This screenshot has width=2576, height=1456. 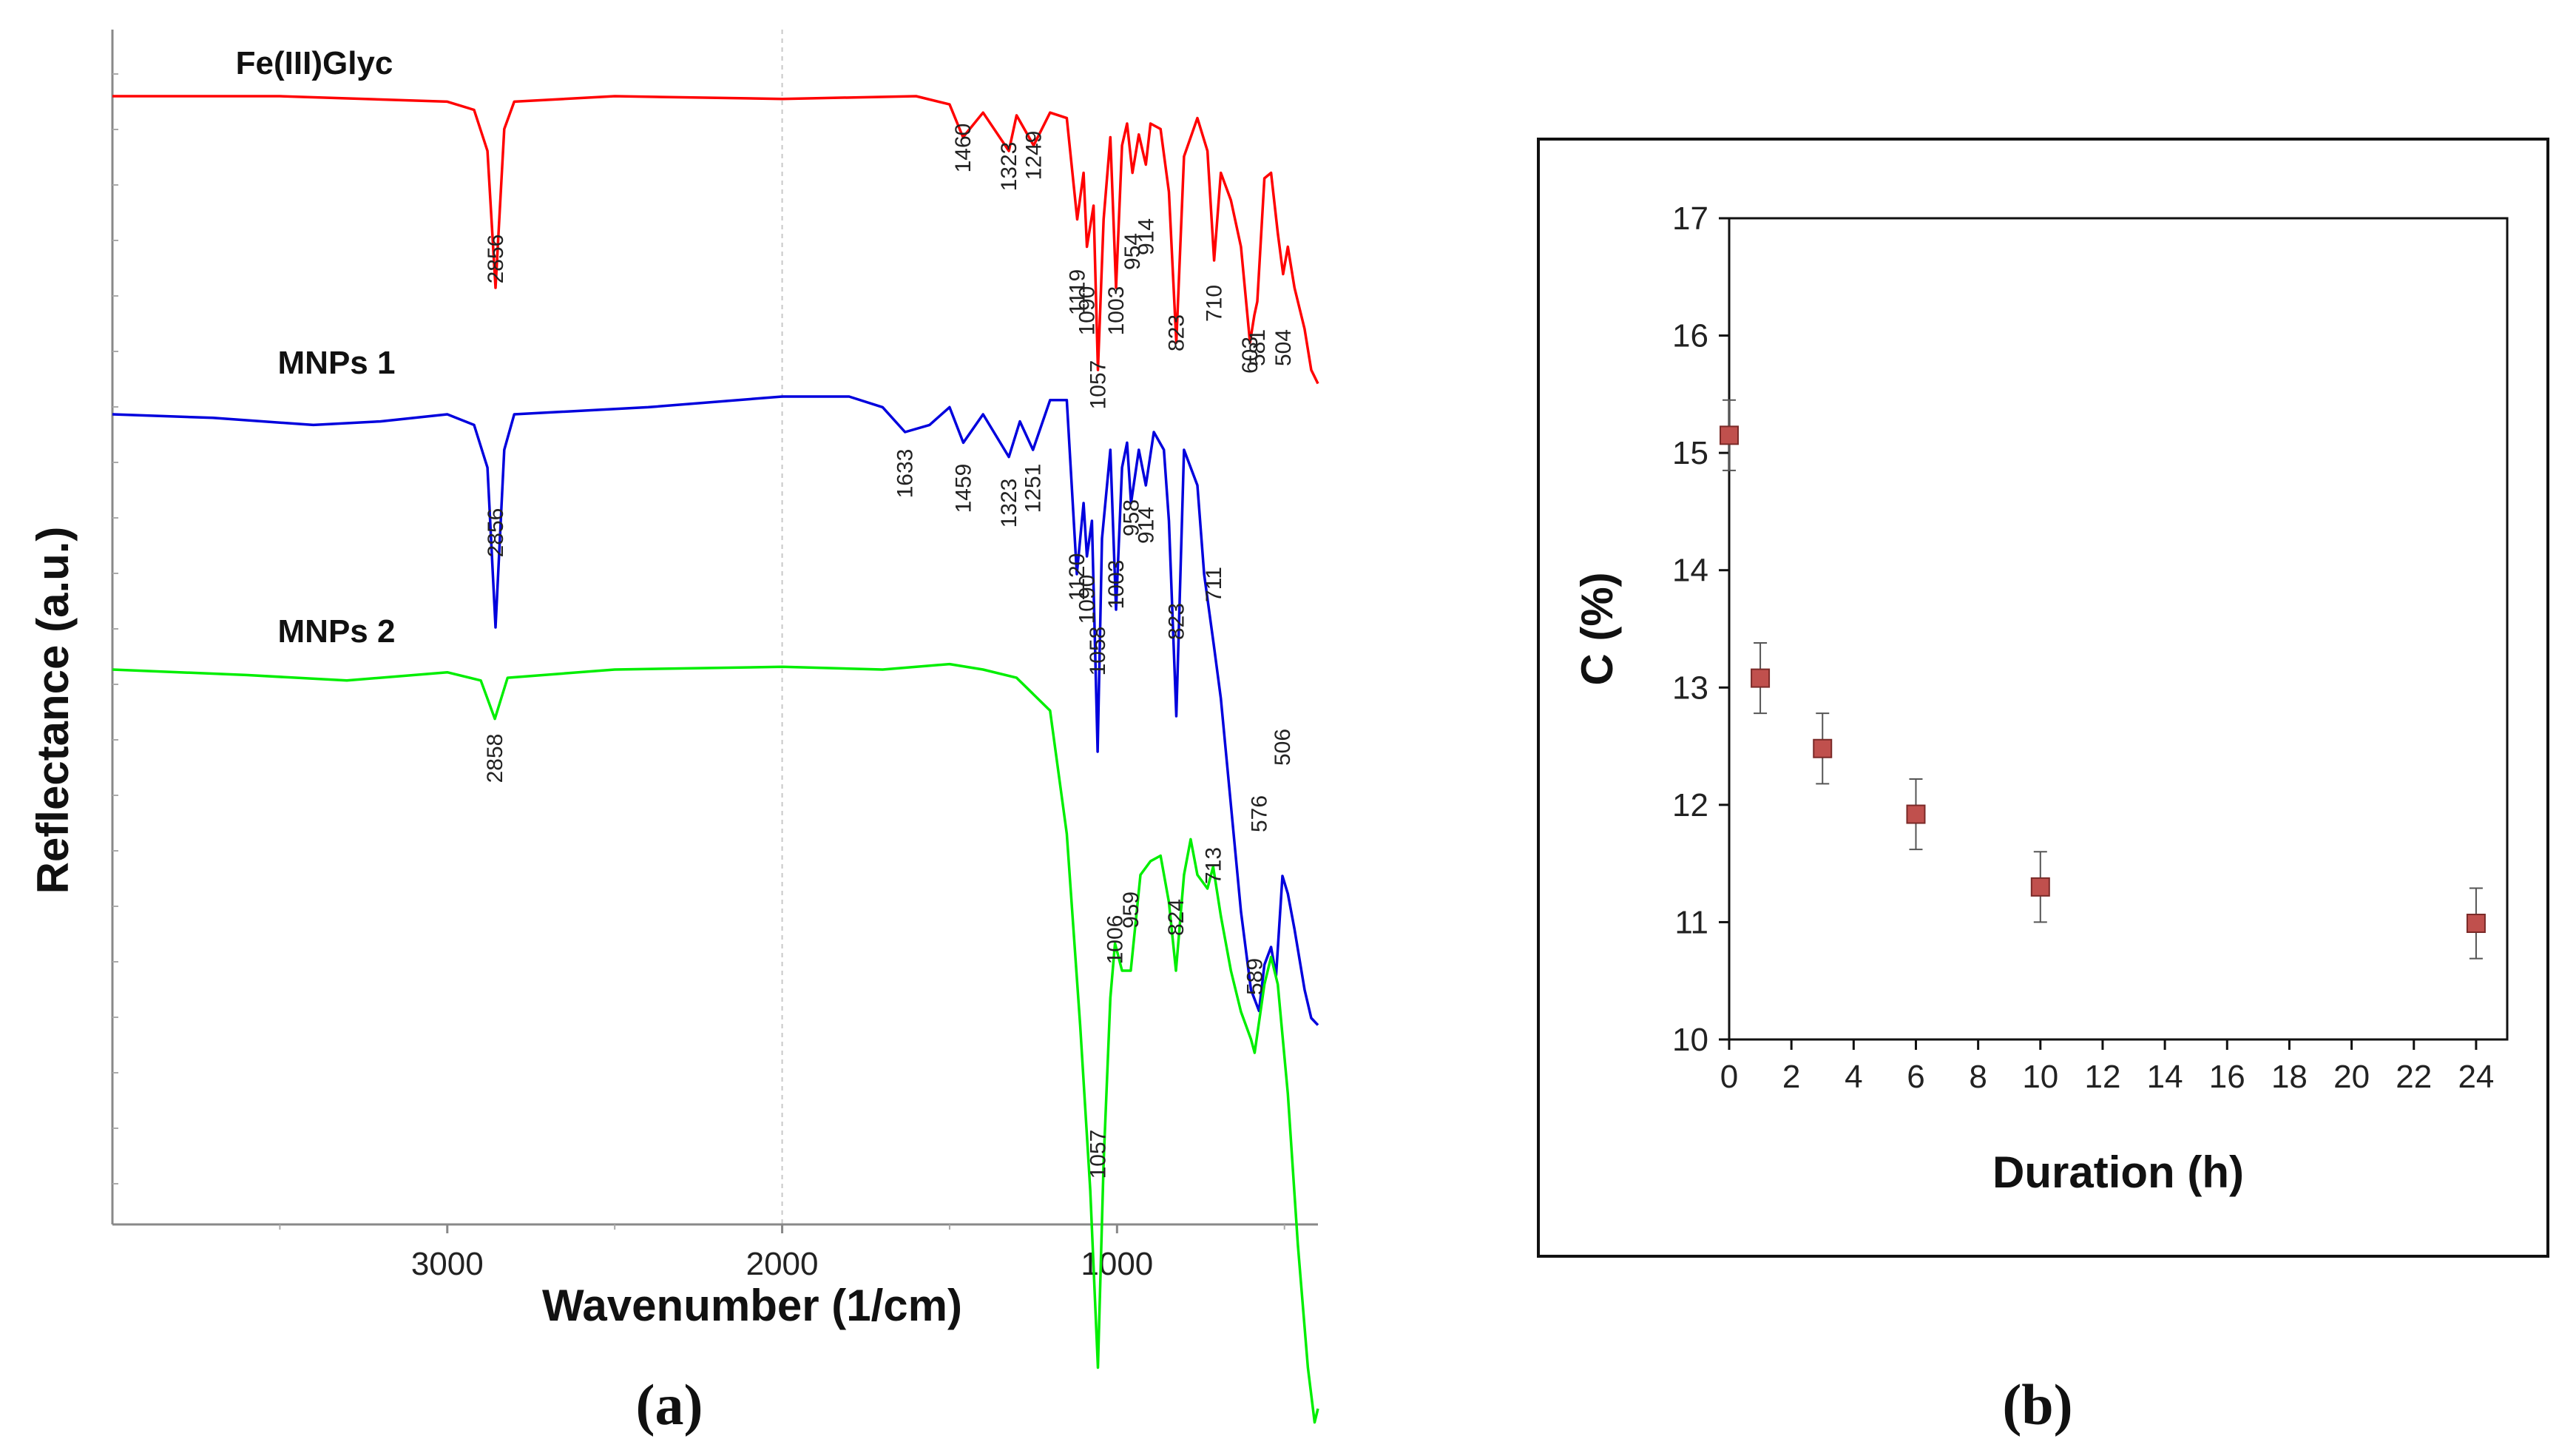 I want to click on y-axis-title: Reflectance (a.u.), so click(x=53, y=711).